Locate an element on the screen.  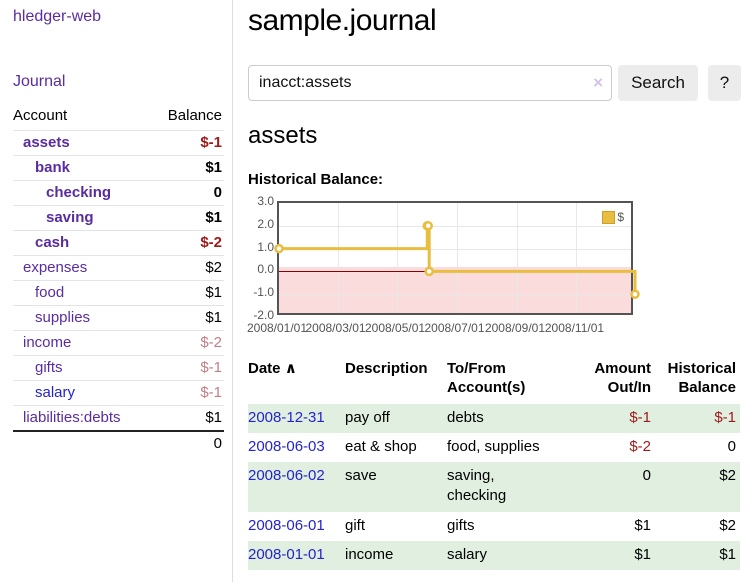
account-row: expenses $2 is located at coordinates (118, 268).